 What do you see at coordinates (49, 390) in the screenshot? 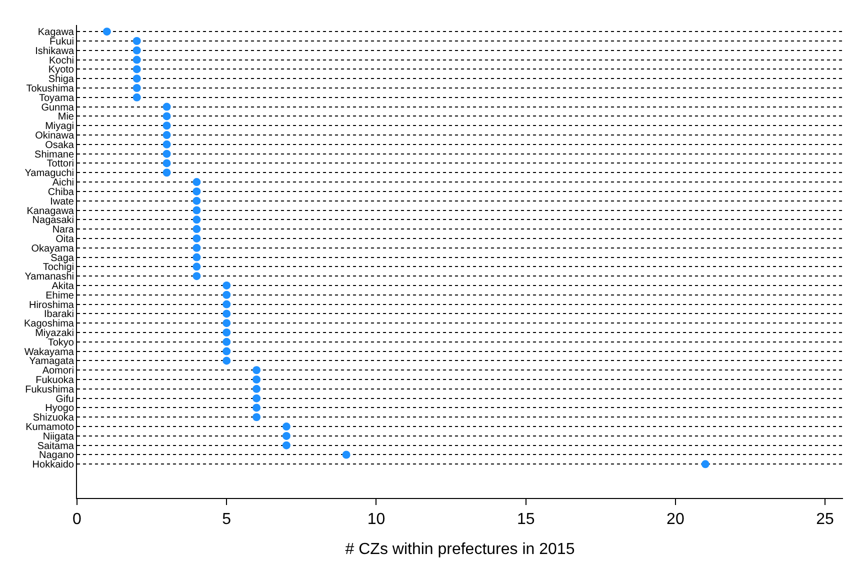
I see `y-tick-label: Fukushima` at bounding box center [49, 390].